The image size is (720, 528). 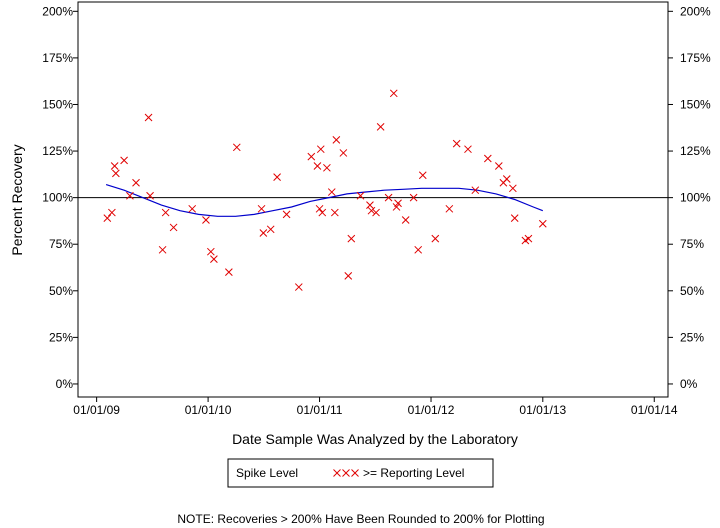 I want to click on x-tick-label: 01/01/14, so click(x=654, y=410).